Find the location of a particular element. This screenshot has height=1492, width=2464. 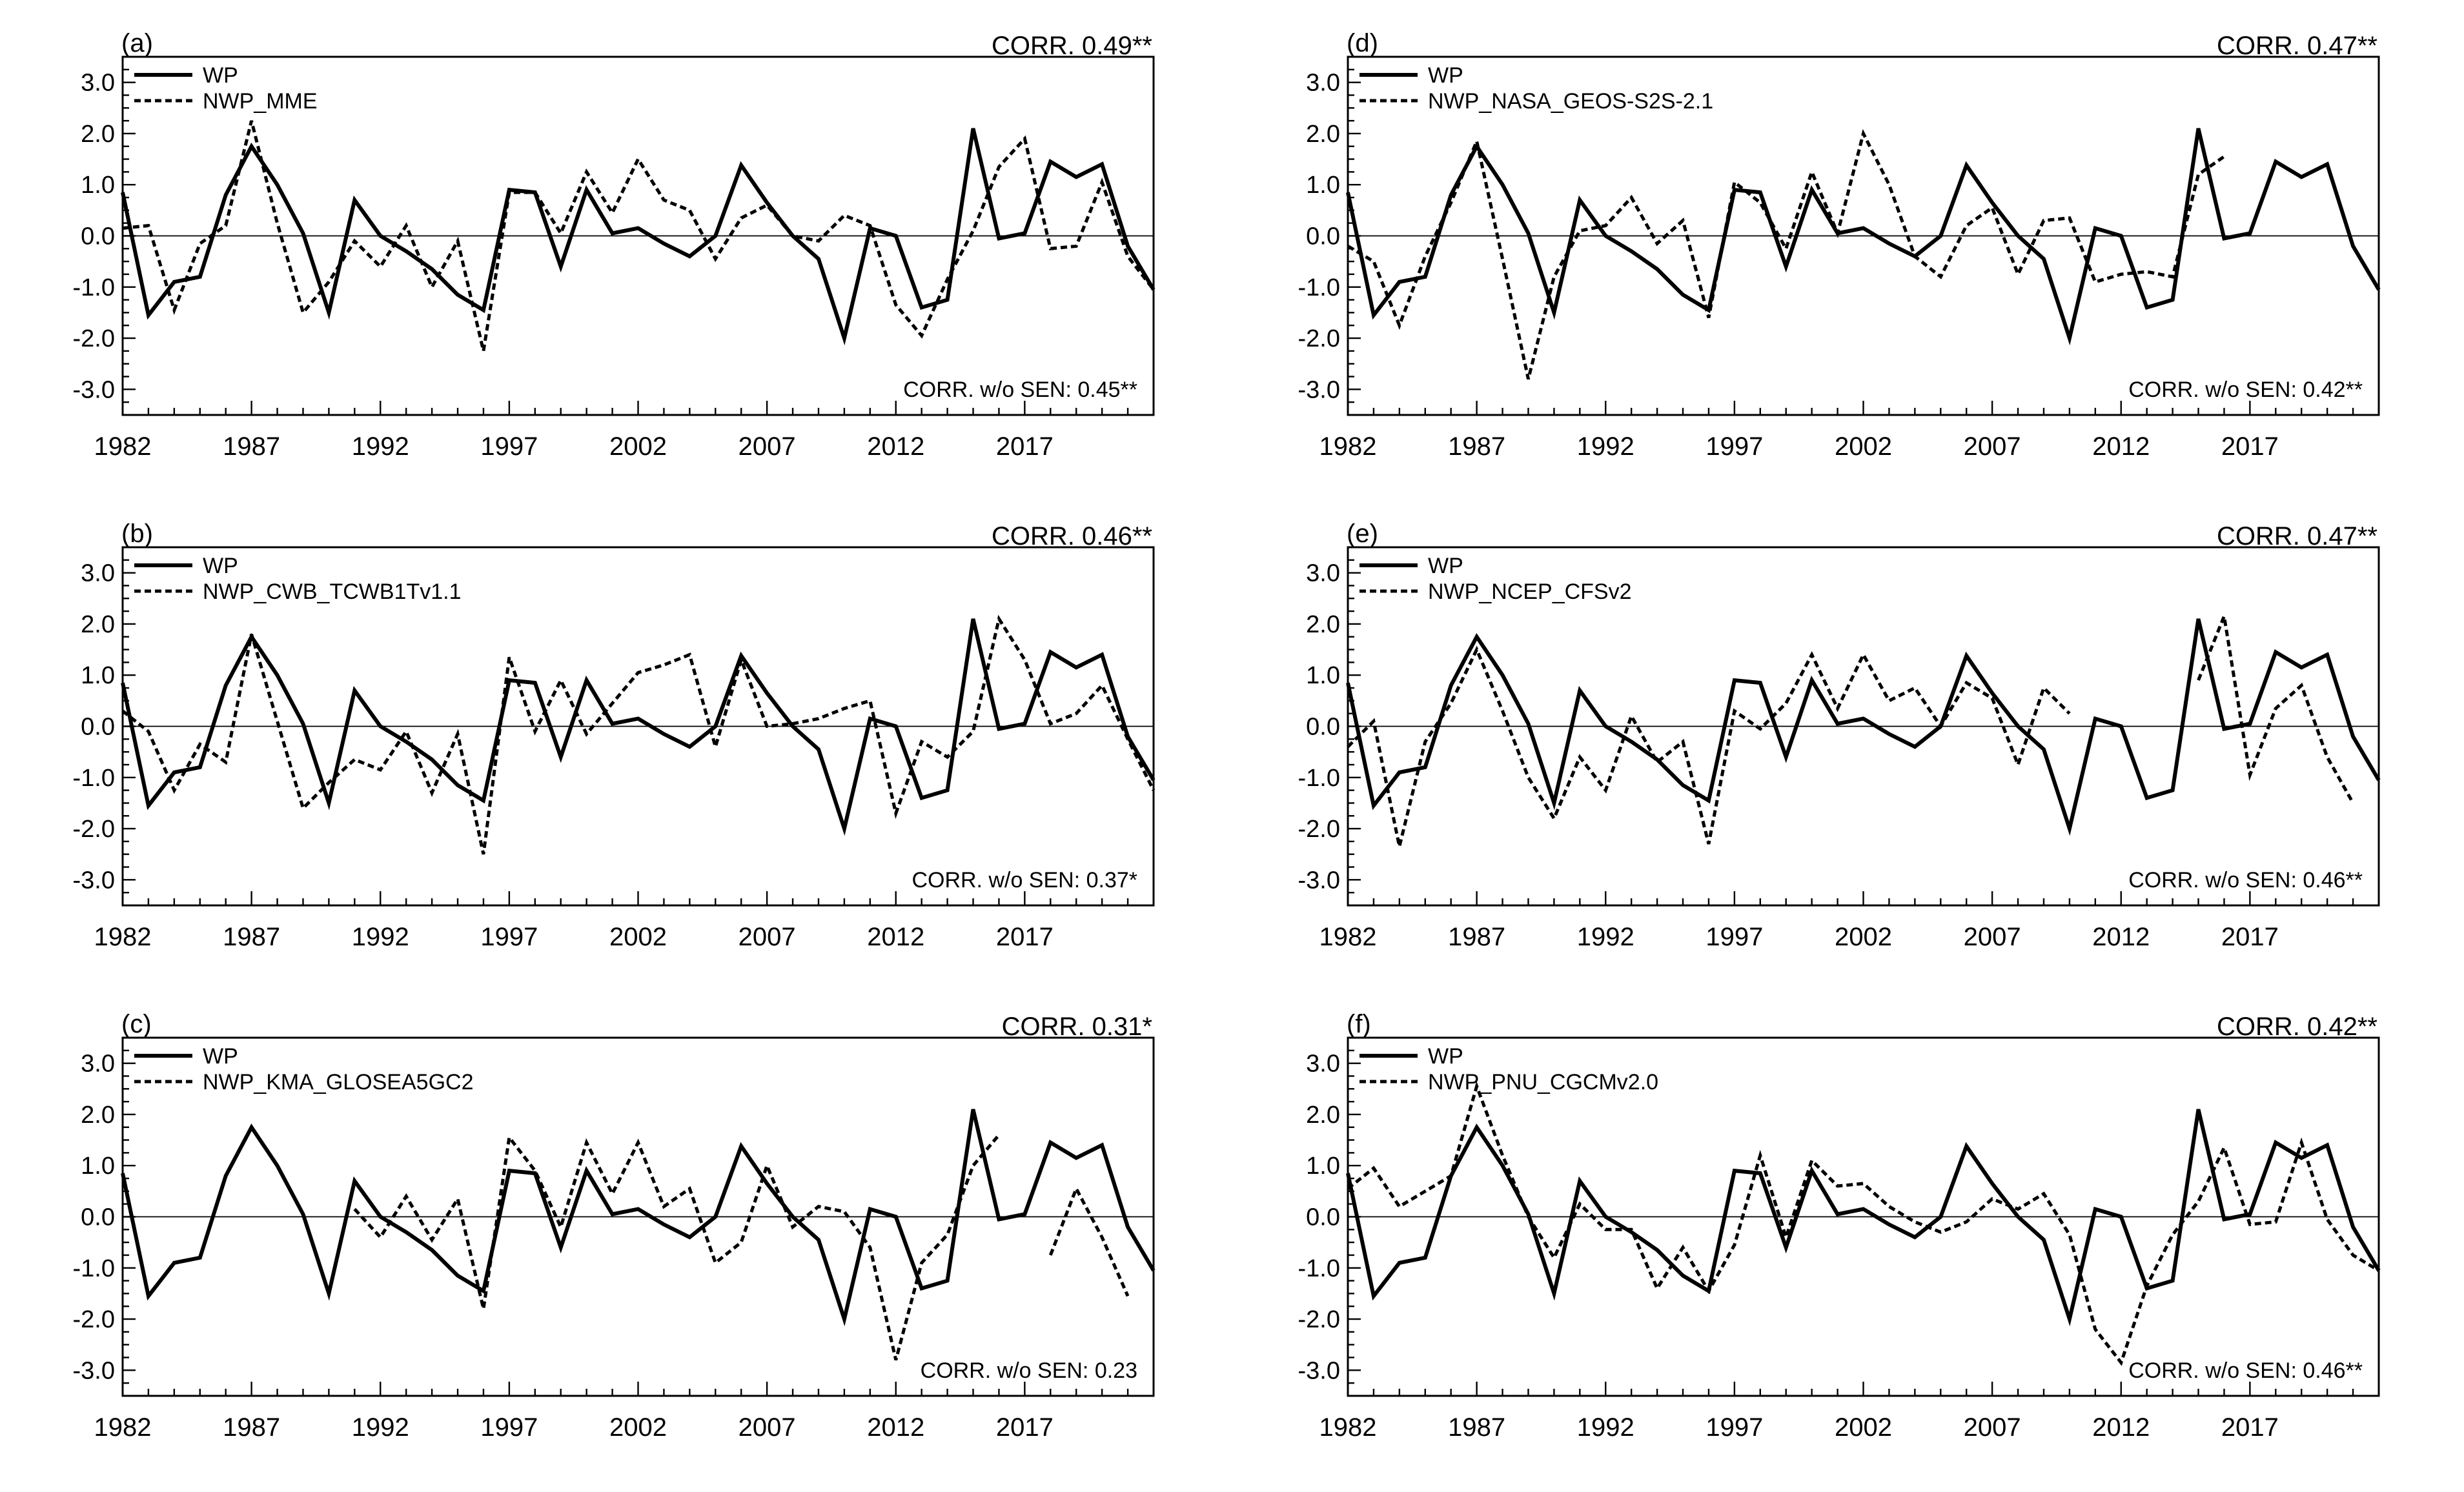

legend-nwp-label: NWP_MME is located at coordinates (260, 101).